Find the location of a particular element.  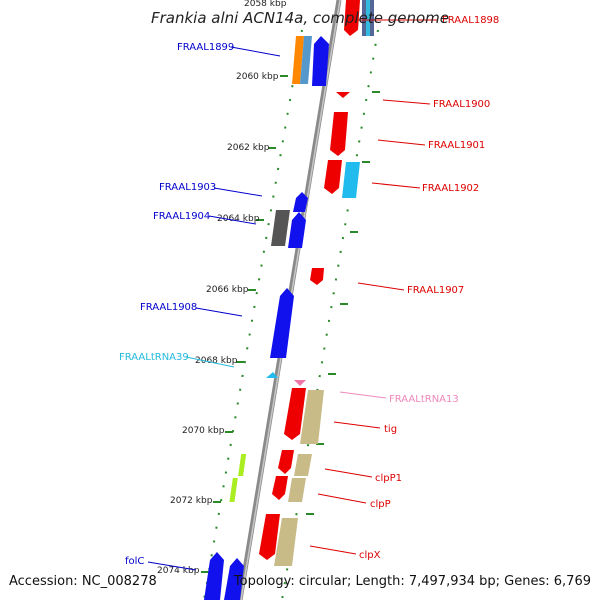

gene-label-fraal1902: FRAAL1902 is located at coordinates (450, 188).